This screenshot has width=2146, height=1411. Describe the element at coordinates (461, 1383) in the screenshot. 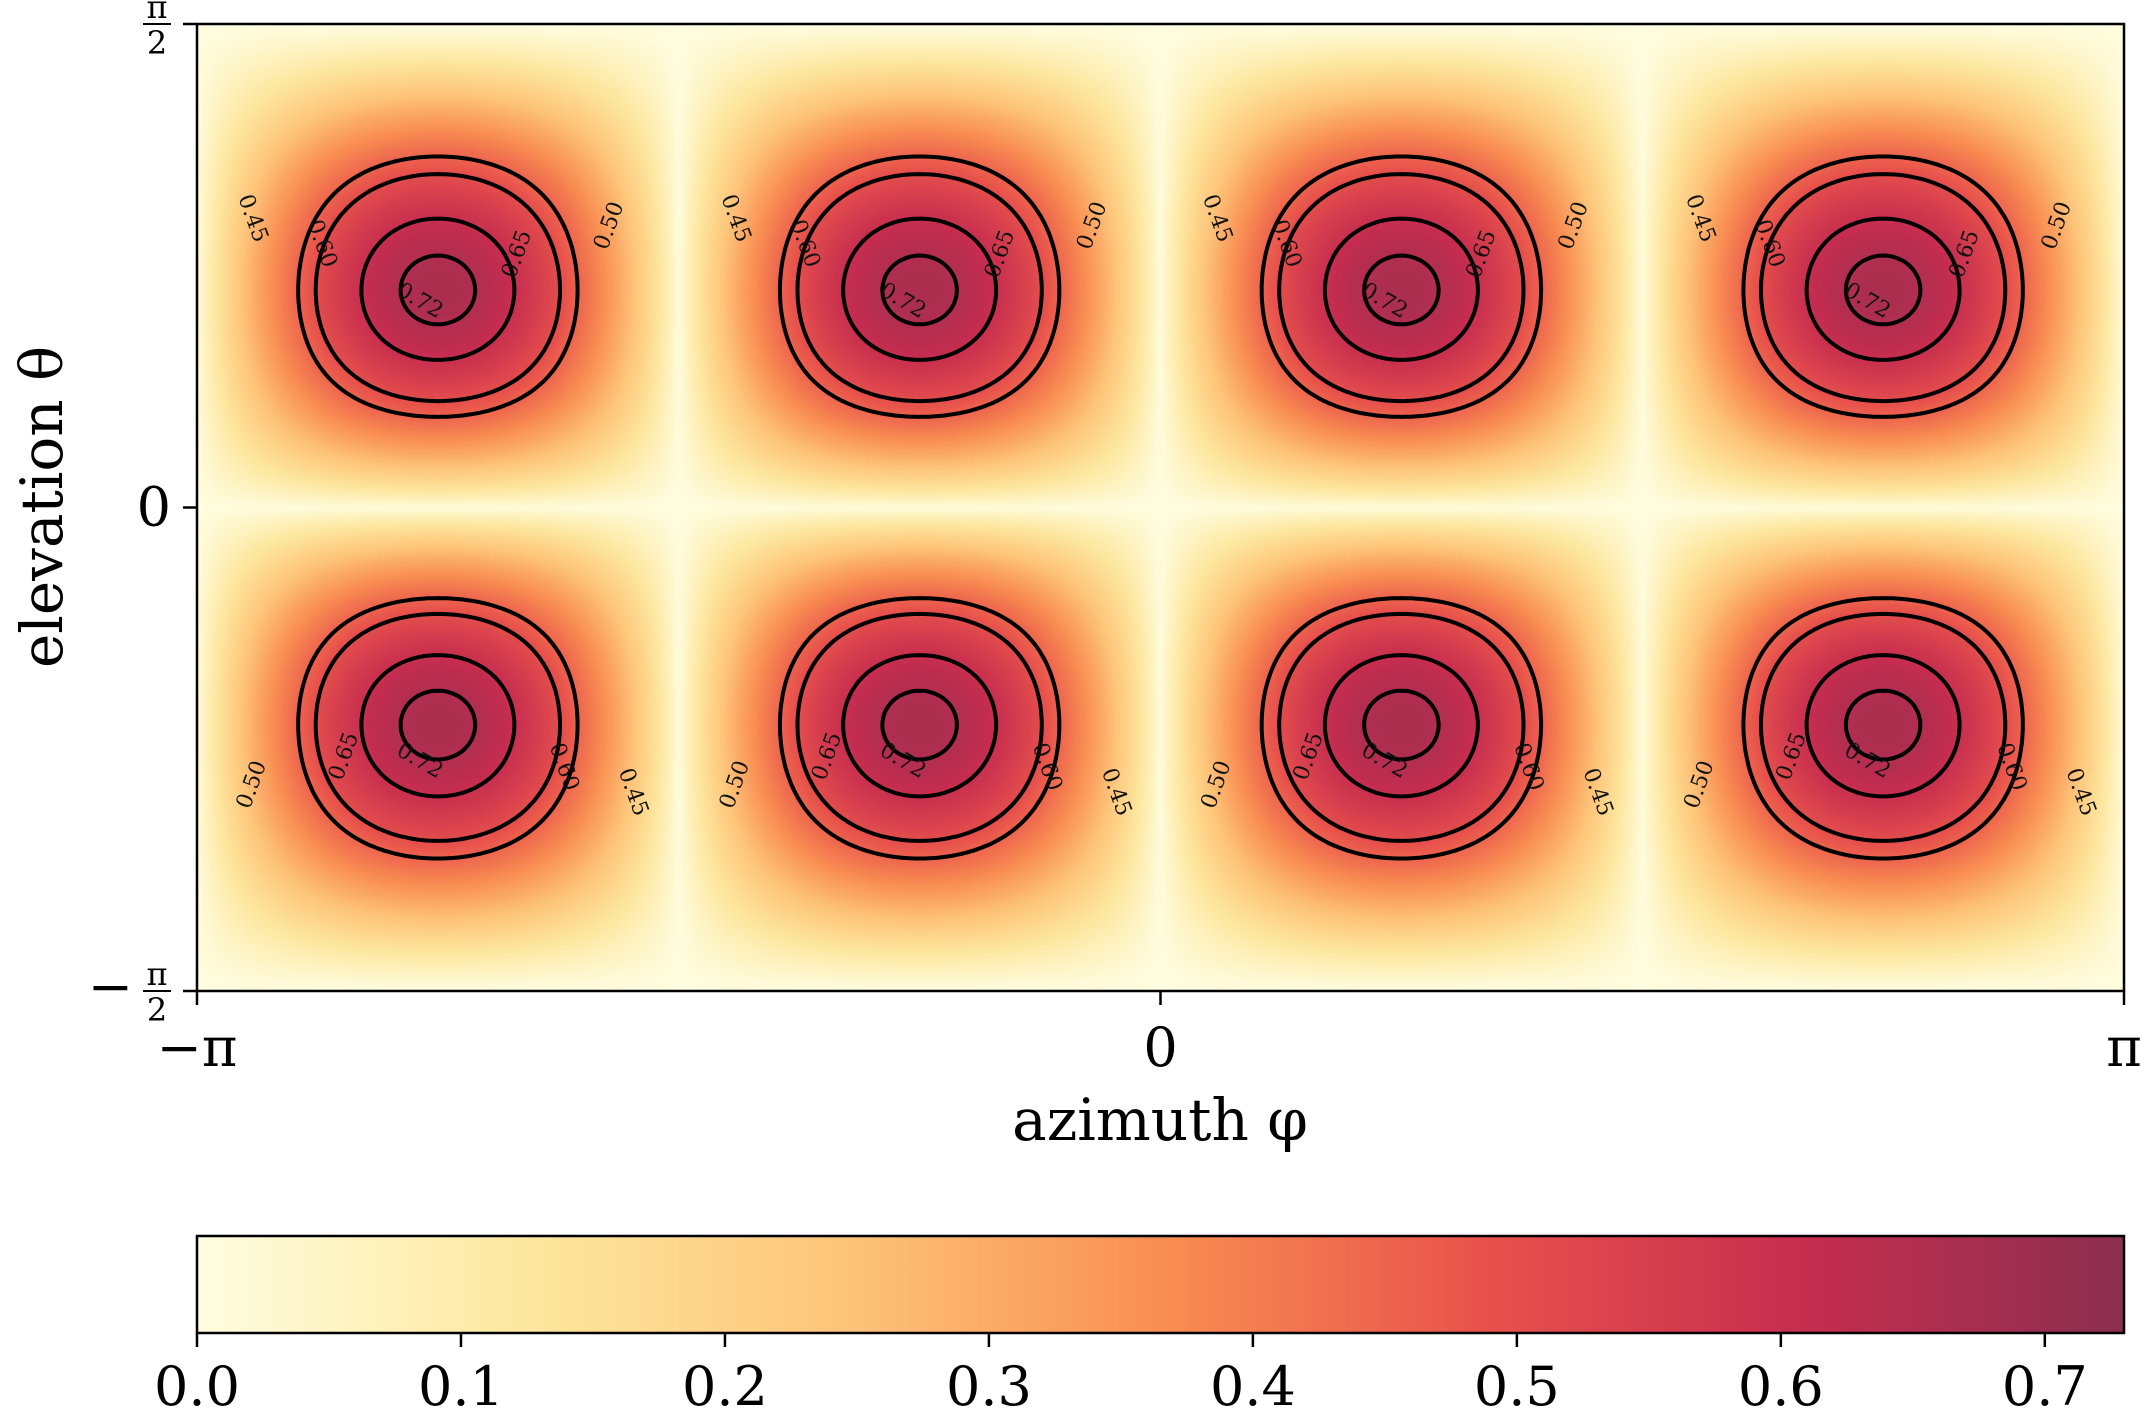

I see `colorbar-tick-label: 0.1` at that location.